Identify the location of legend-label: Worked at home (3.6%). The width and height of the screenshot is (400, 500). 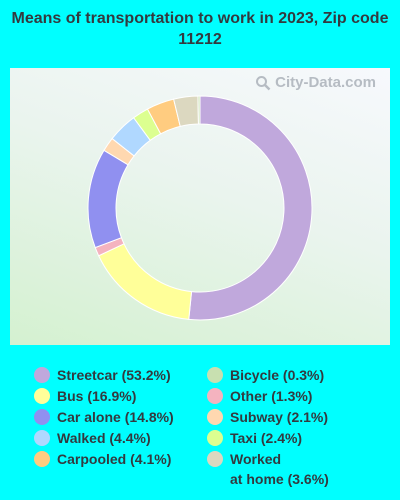
(279, 469).